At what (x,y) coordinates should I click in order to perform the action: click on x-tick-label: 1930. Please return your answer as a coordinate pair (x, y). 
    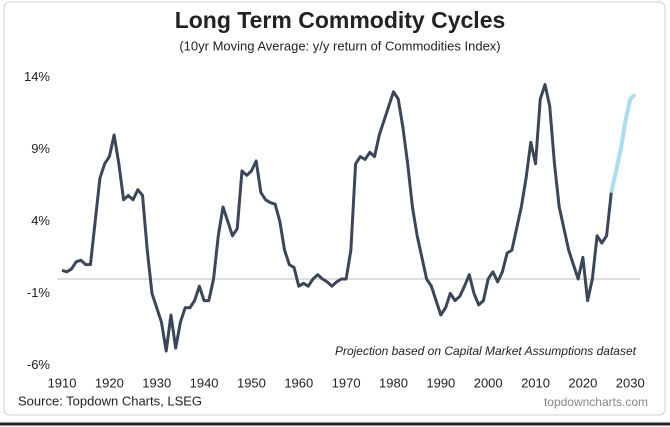
    Looking at the image, I should click on (156, 382).